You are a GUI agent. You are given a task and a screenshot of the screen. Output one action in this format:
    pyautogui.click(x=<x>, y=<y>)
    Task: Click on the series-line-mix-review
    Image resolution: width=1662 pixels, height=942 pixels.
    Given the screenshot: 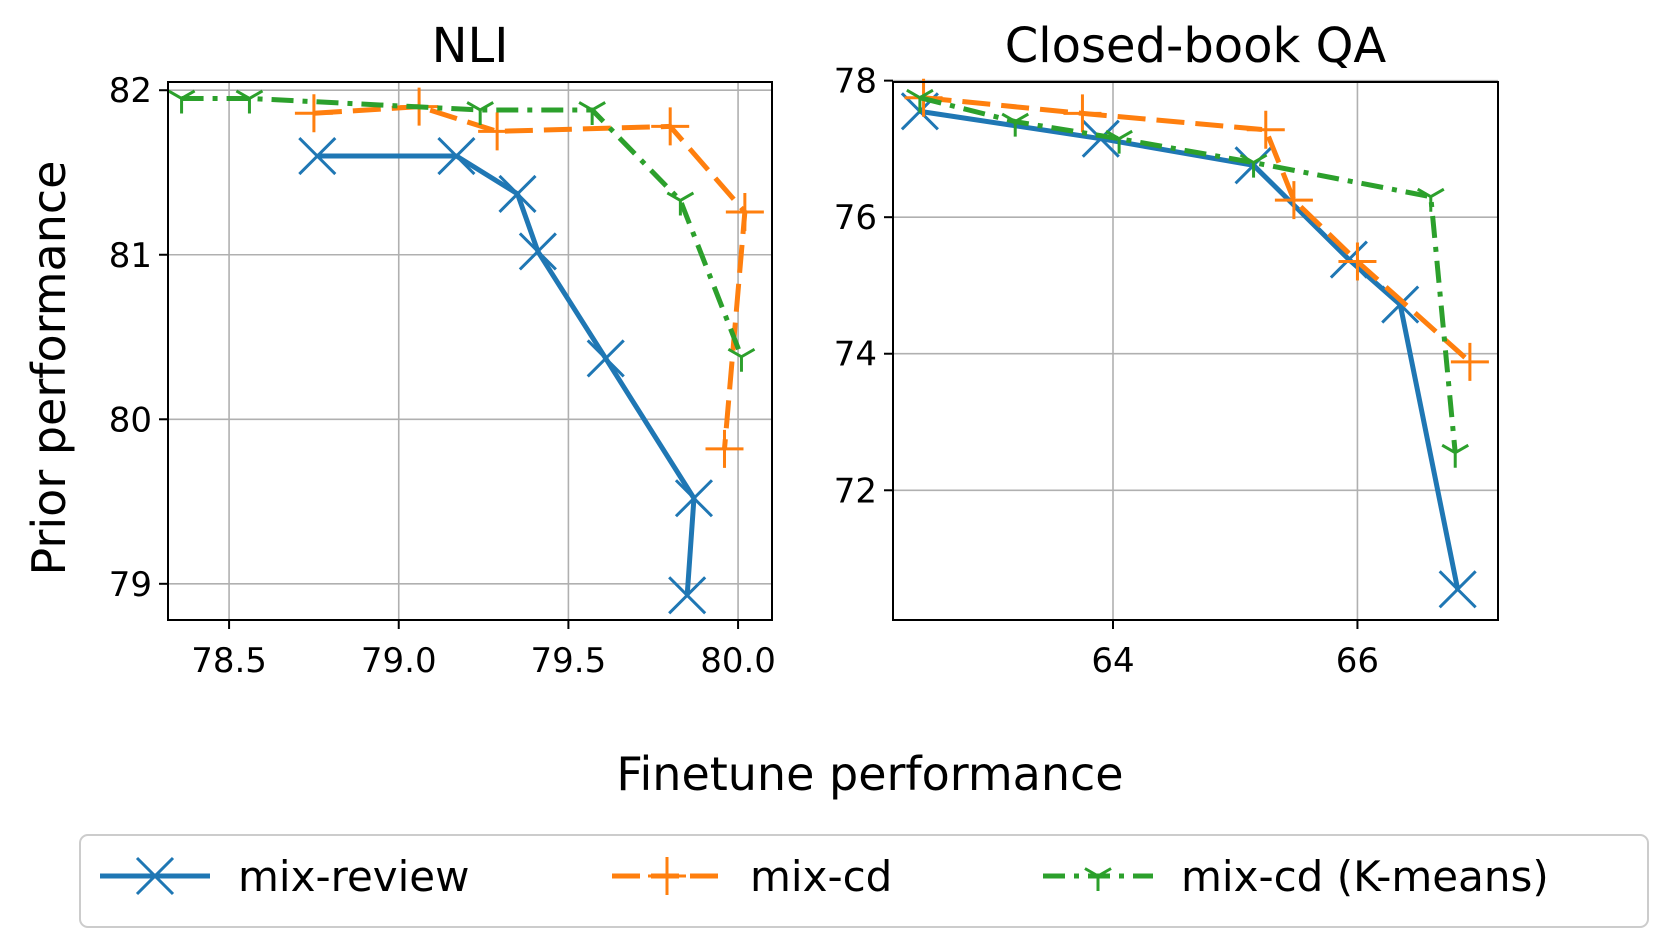 What is the action you would take?
    pyautogui.click(x=507, y=374)
    